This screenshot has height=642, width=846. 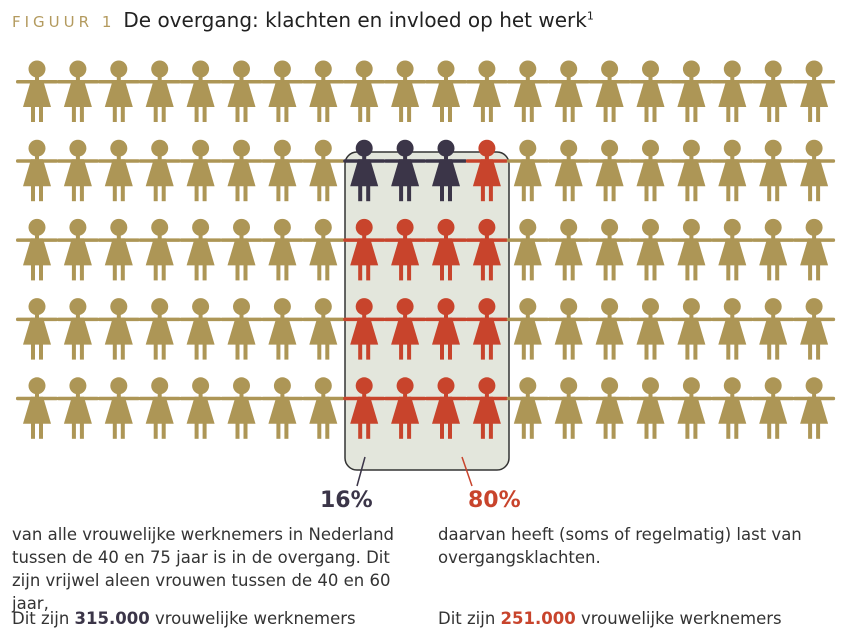 I want to click on percentage-menopause: 16%, so click(x=346, y=500).